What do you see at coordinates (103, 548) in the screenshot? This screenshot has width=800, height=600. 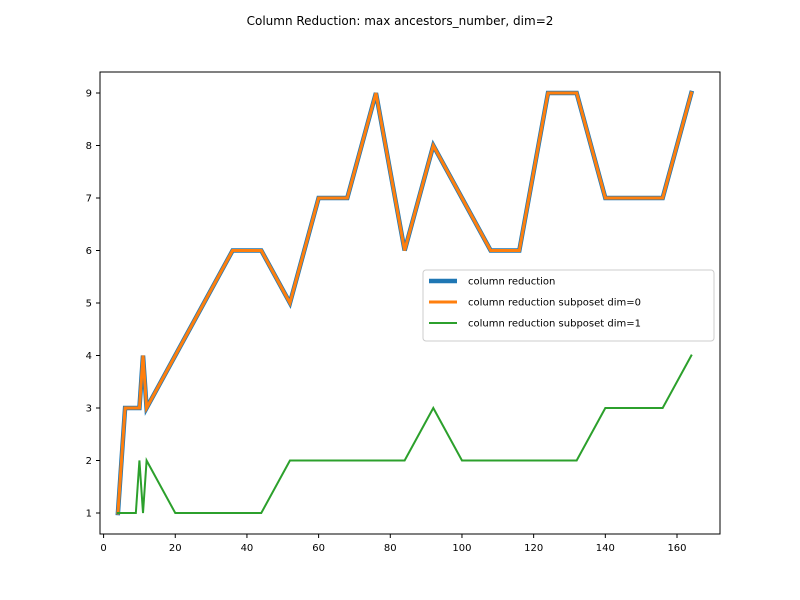 I see `x-tick-label: 0` at bounding box center [103, 548].